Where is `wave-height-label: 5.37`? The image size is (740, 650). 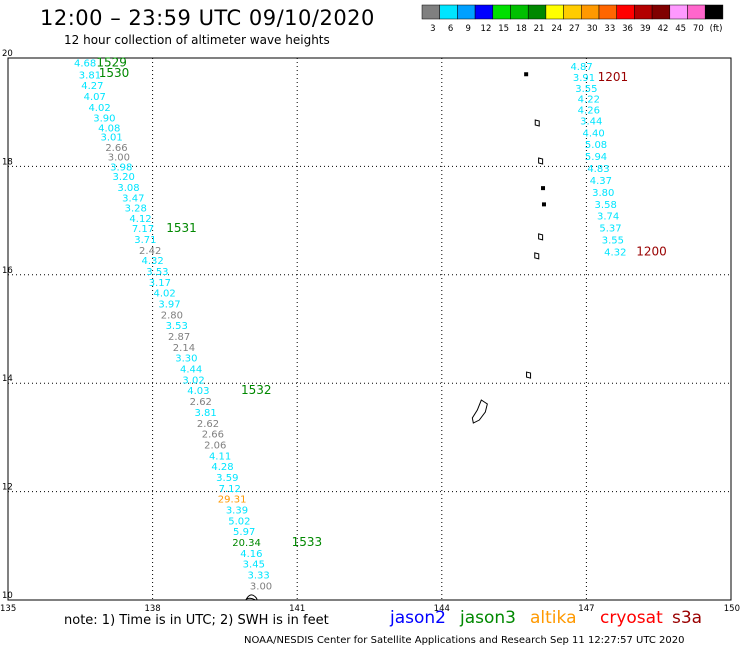 wave-height-label: 5.37 is located at coordinates (610, 229).